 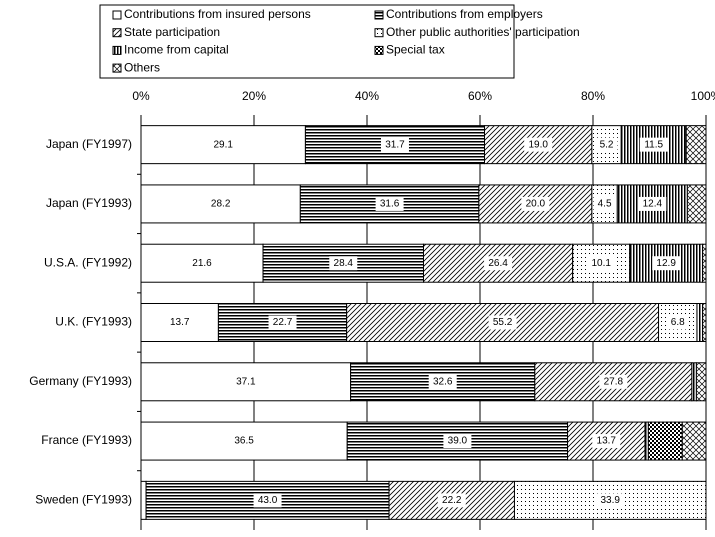 I want to click on value-label: 12.4, so click(x=653, y=204).